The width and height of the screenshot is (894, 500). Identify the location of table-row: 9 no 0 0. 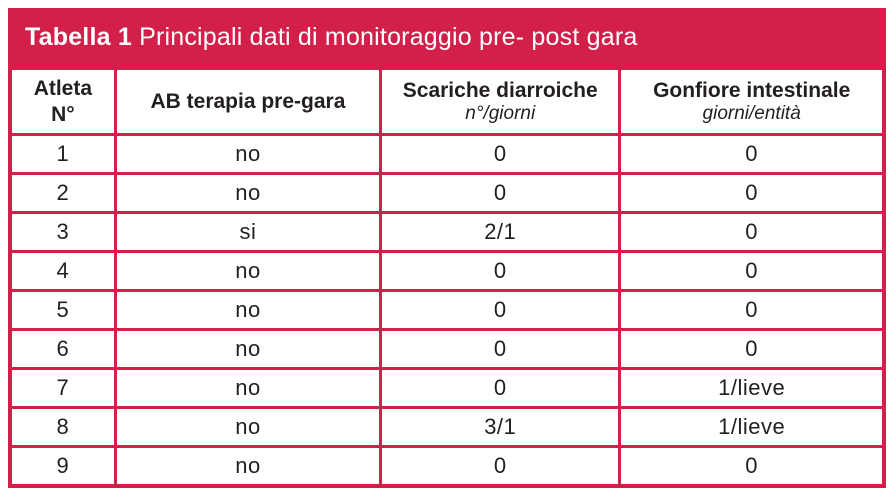
(447, 466).